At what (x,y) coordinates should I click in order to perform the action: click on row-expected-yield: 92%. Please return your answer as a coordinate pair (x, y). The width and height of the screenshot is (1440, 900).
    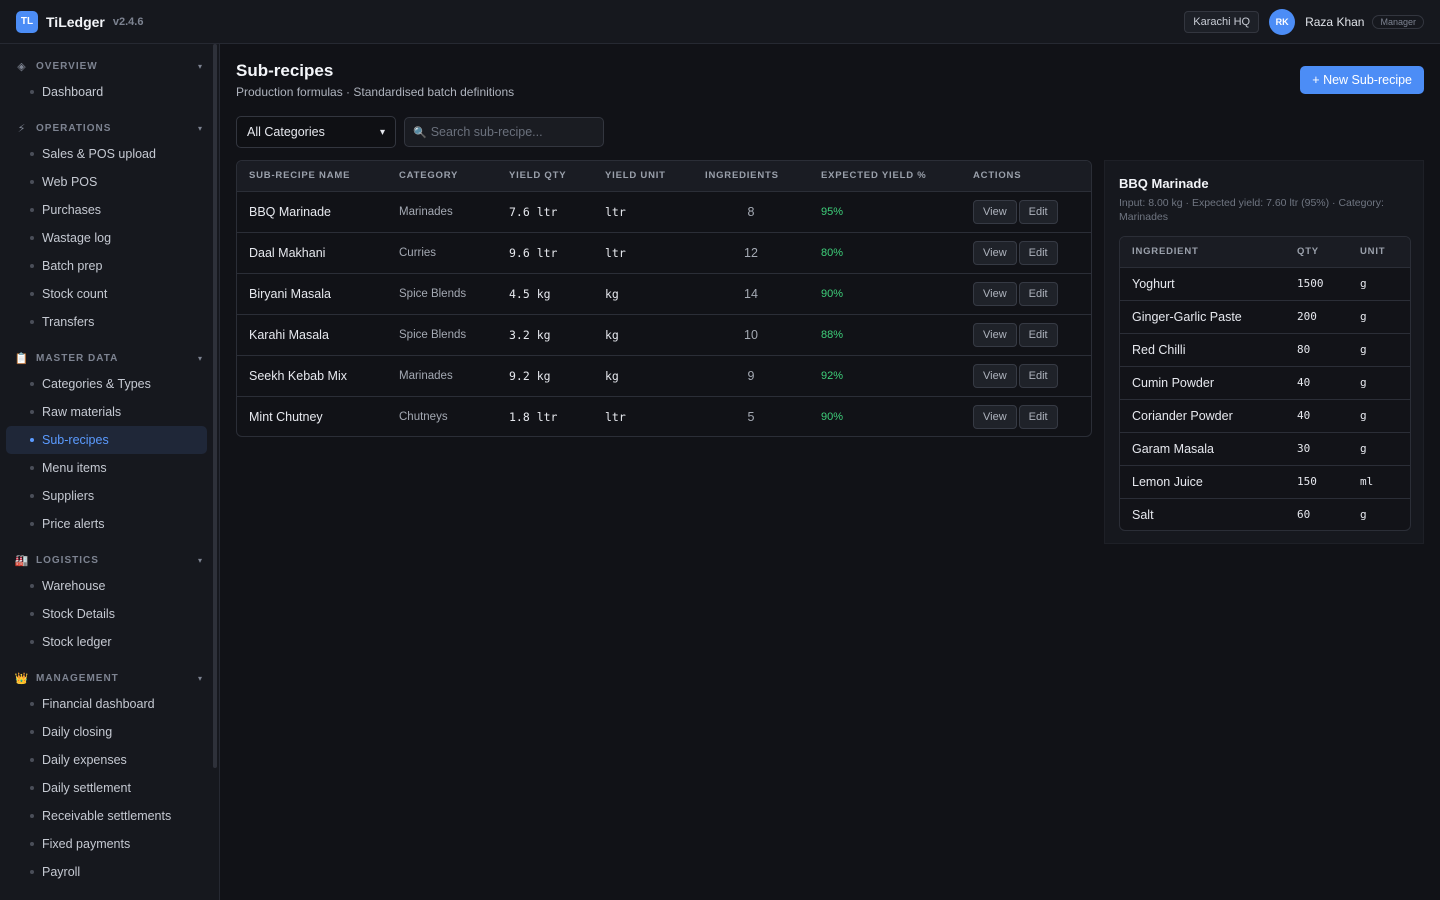
    Looking at the image, I should click on (885, 376).